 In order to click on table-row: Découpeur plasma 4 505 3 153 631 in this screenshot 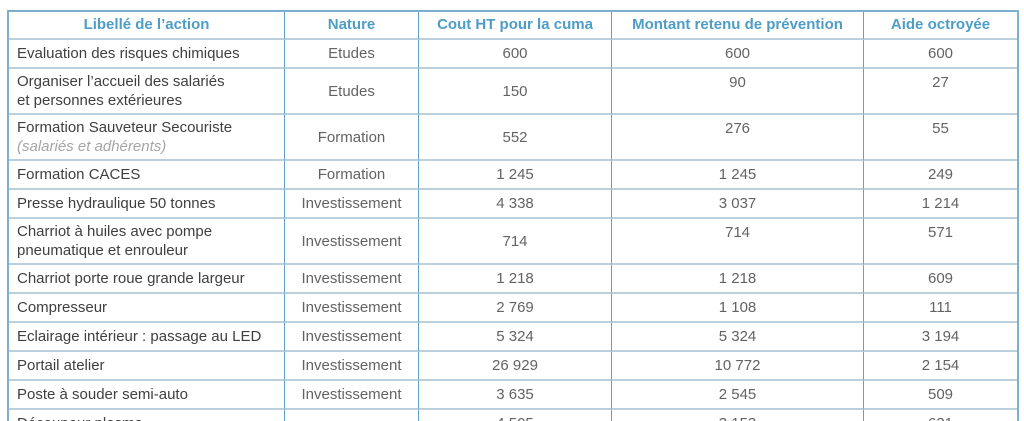, I will do `click(513, 415)`.